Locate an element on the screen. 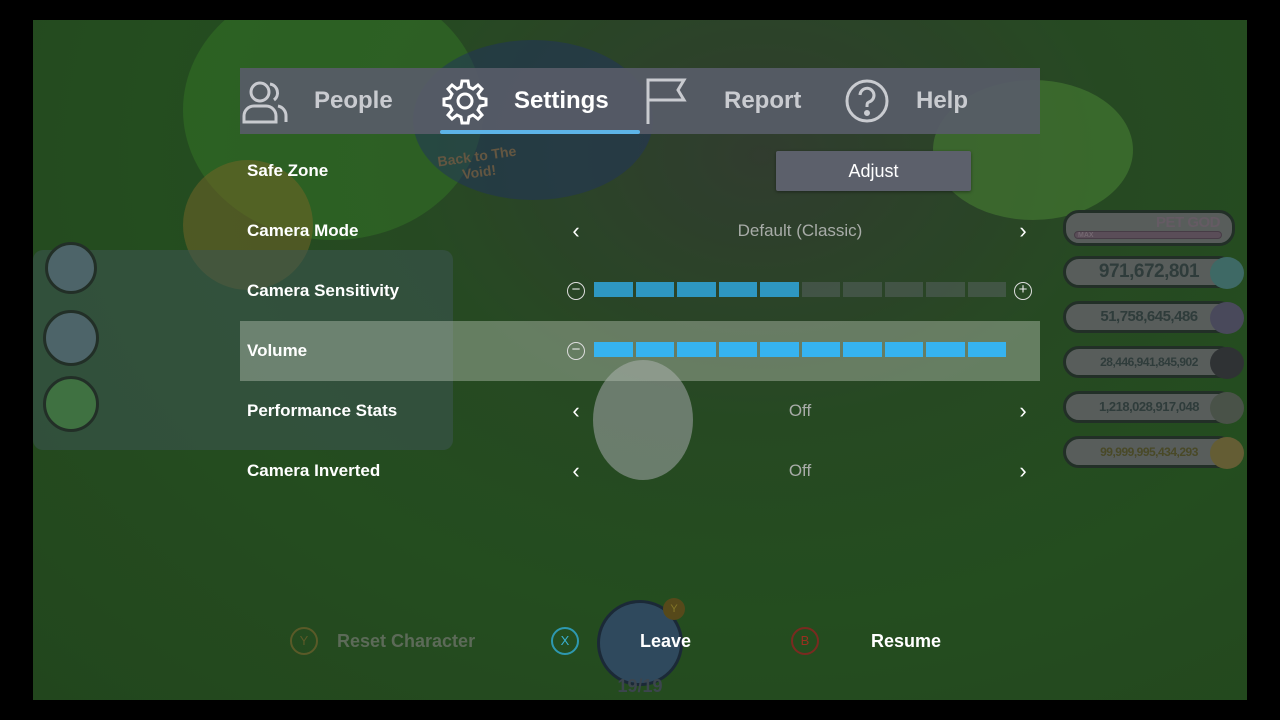  currency-value: 28,446,941,845,902 is located at coordinates (1149, 362).